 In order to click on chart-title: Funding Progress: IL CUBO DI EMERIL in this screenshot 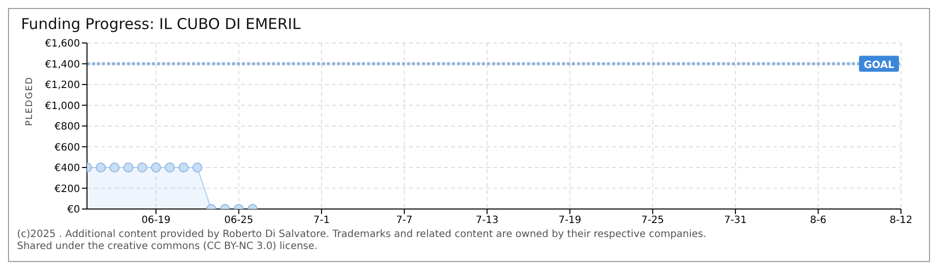, I will do `click(161, 24)`.